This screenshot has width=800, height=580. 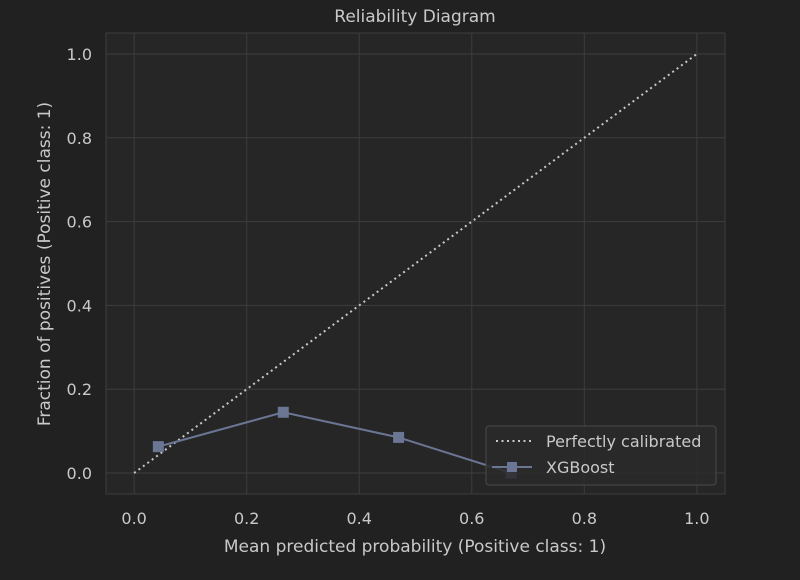 I want to click on chart-title: Reliability Diagram, so click(x=414, y=17).